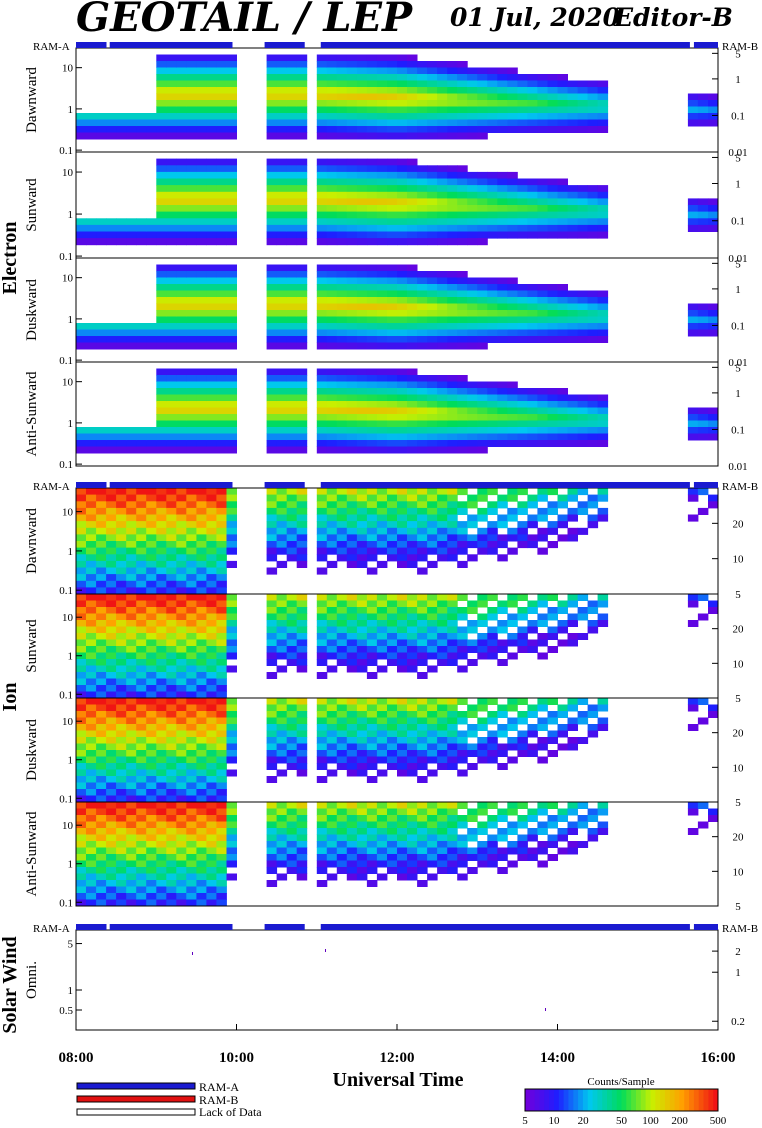  What do you see at coordinates (537, 1100) in the screenshot?
I see `colorbar-cell` at bounding box center [537, 1100].